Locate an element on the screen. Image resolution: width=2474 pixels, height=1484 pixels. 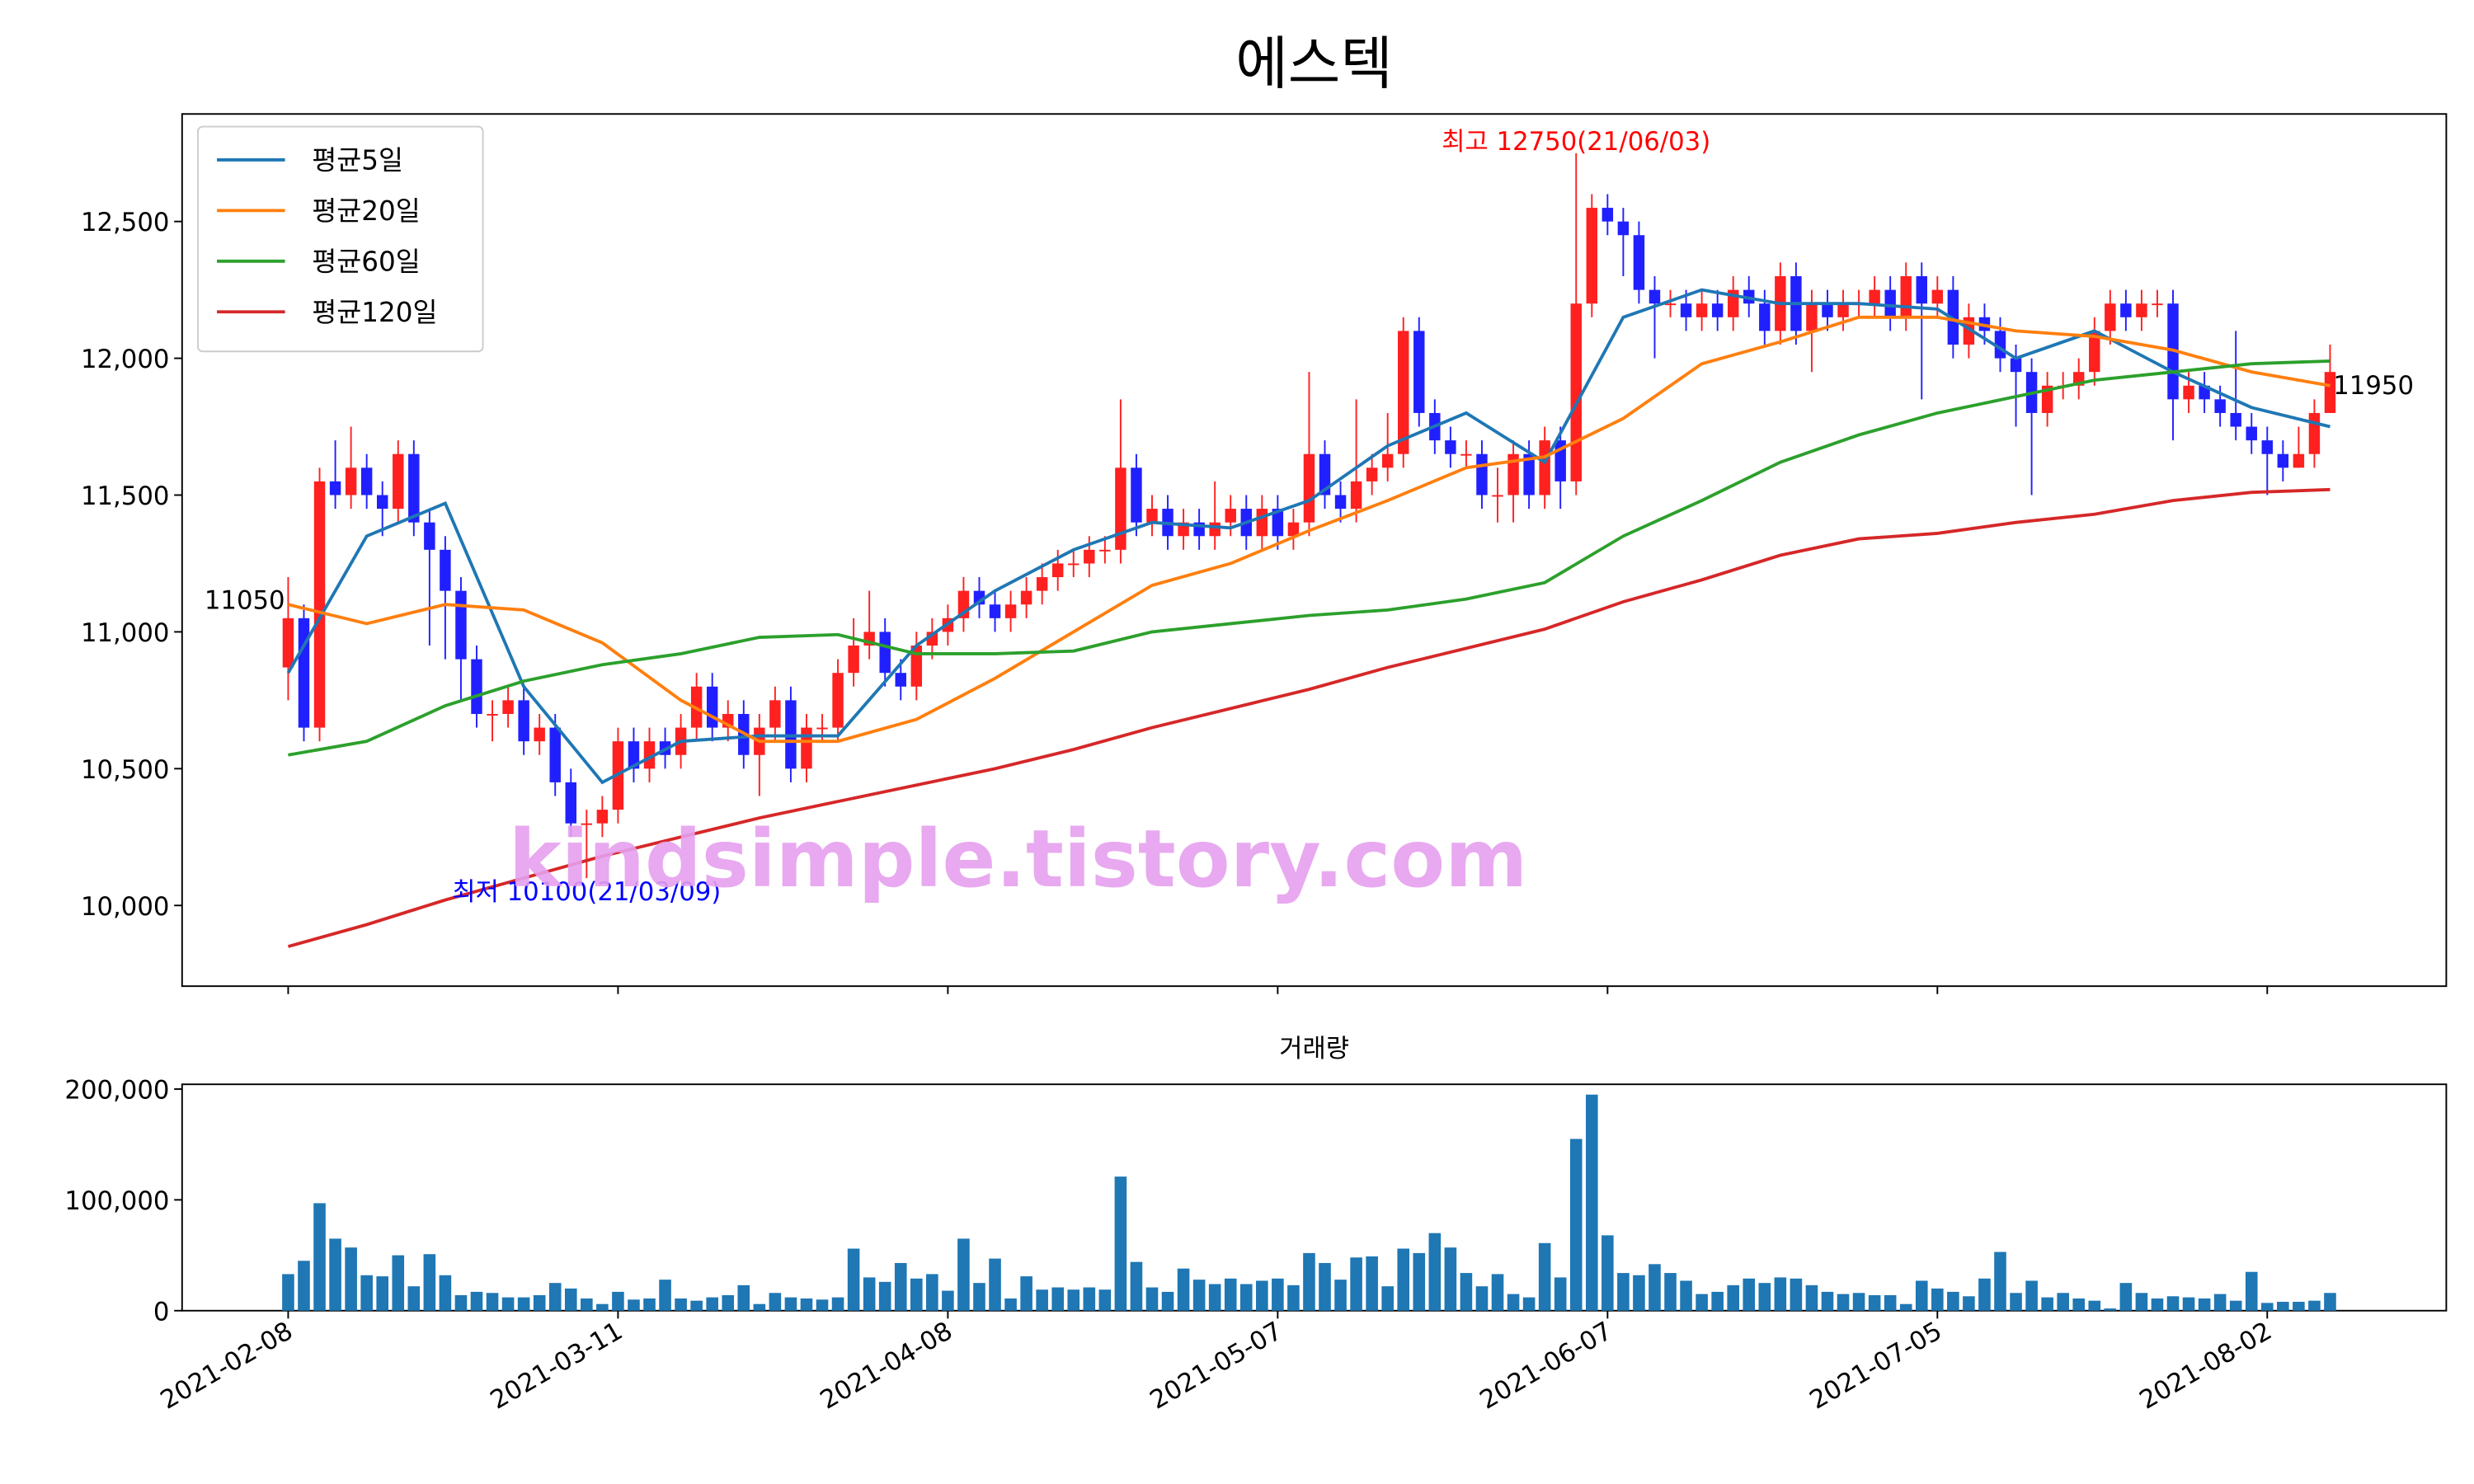
legend-label: 평균60일 is located at coordinates (366, 261).